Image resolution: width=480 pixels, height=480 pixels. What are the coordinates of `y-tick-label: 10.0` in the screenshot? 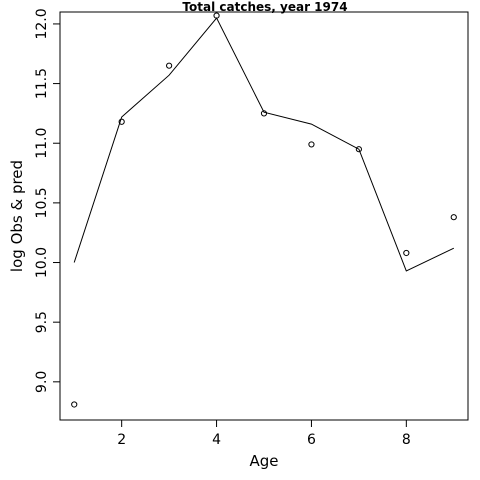 It's located at (42, 262).